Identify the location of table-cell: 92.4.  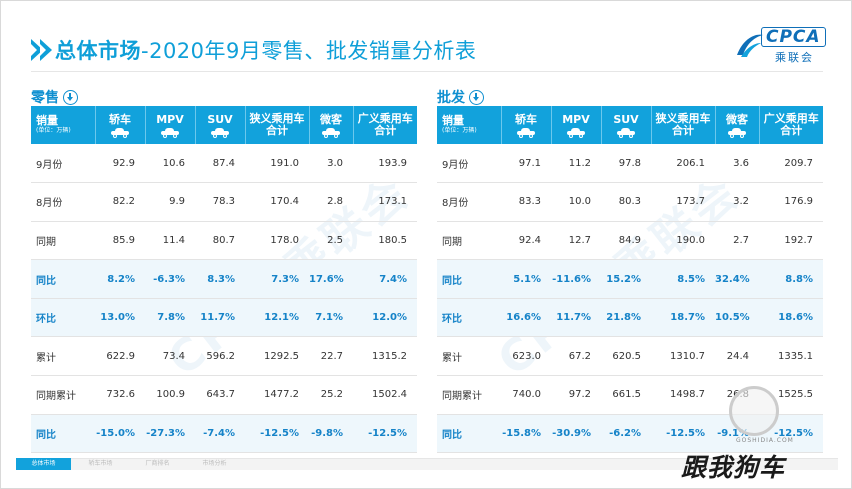
(526, 241).